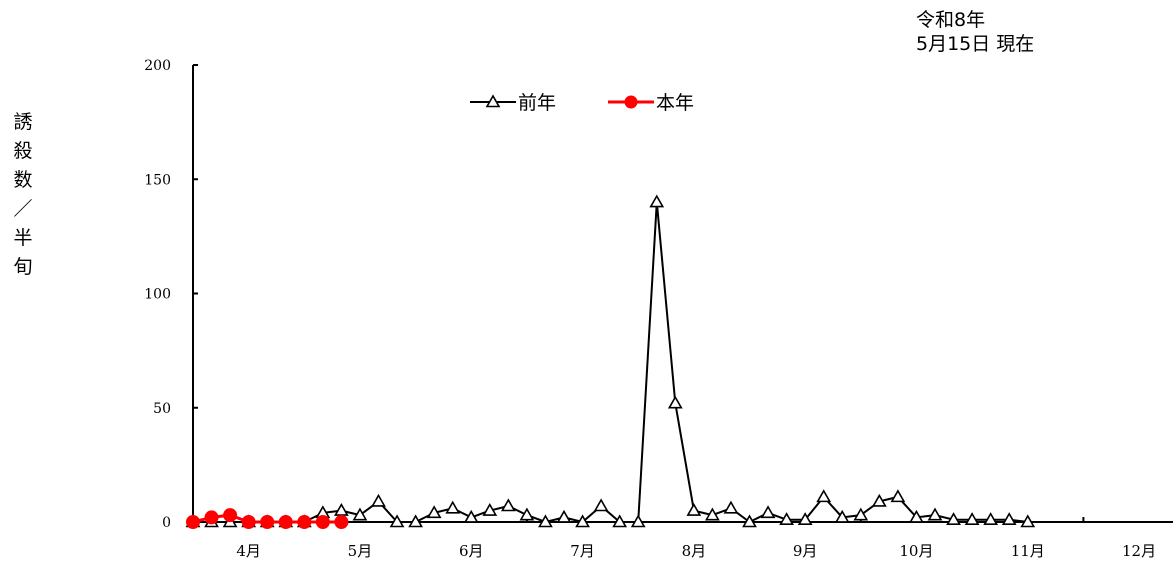 The image size is (1173, 564). Describe the element at coordinates (162, 409) in the screenshot. I see `y-tick-label: 50` at that location.